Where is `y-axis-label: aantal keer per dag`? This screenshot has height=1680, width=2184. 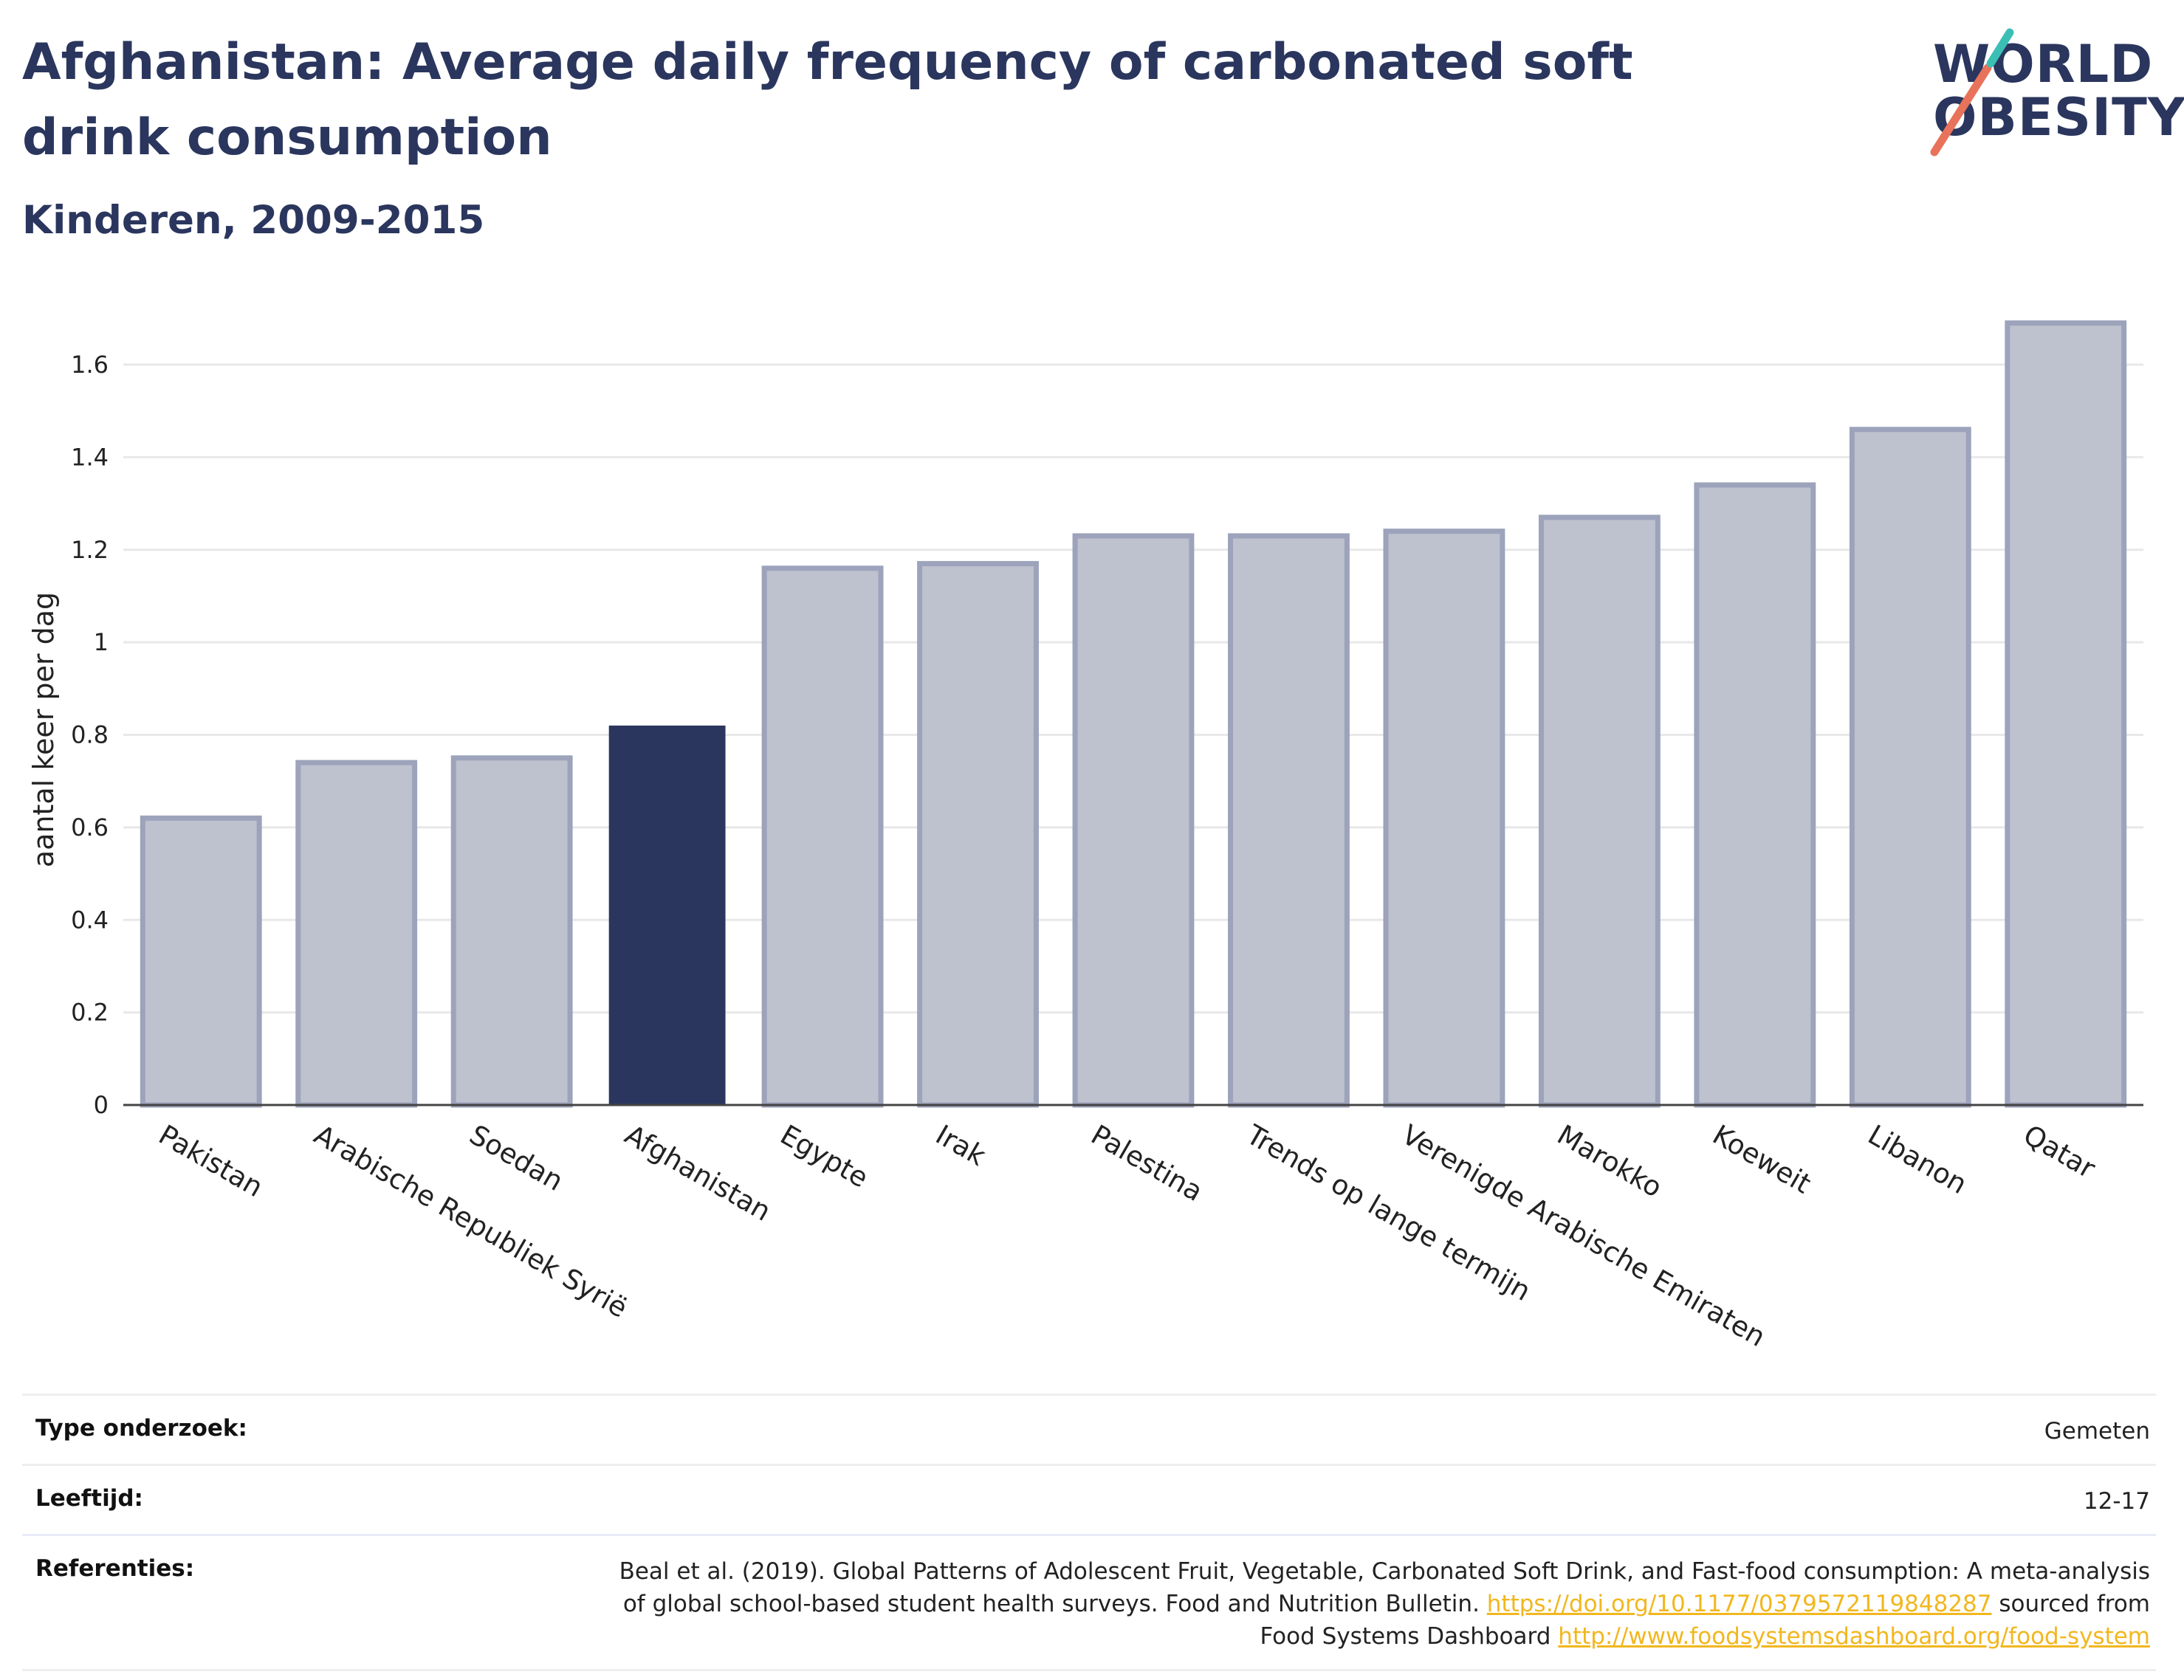 y-axis-label: aantal keer per dag is located at coordinates (44, 730).